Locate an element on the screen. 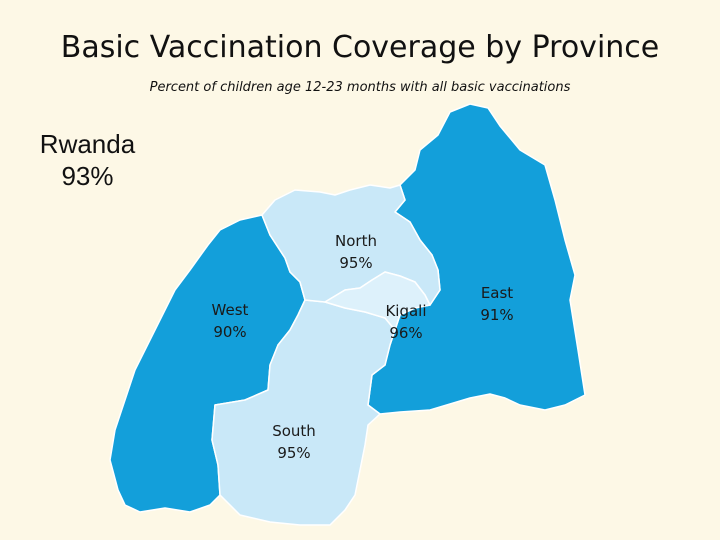  west-name: West is located at coordinates (230, 310).